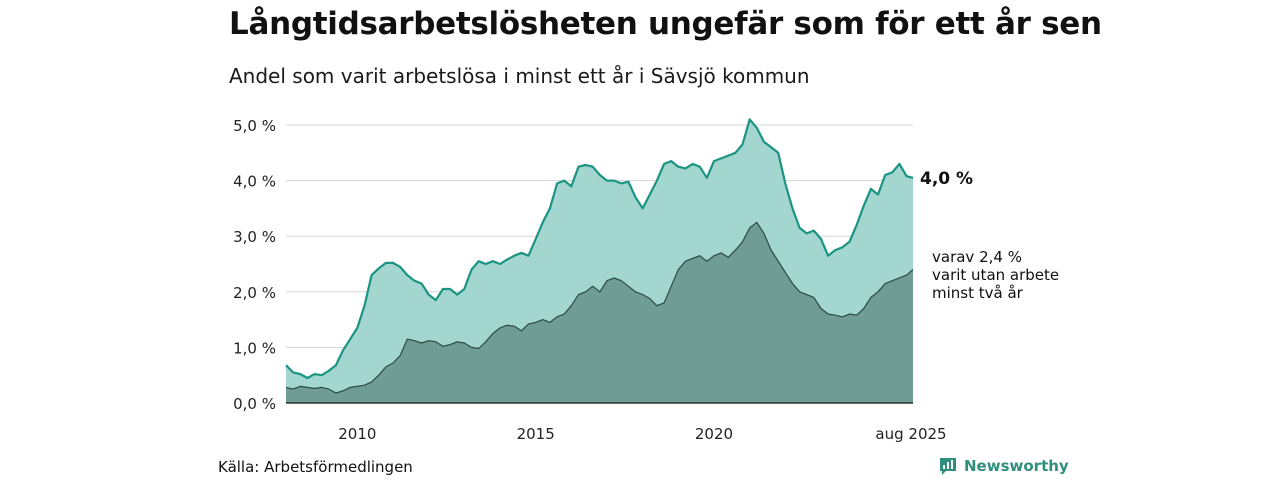 Image resolution: width=1280 pixels, height=480 pixels. What do you see at coordinates (948, 466) in the screenshot?
I see `newsworthy-logo-icon` at bounding box center [948, 466].